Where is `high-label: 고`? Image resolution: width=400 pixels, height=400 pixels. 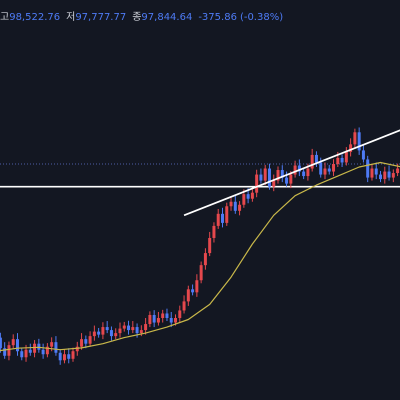
high-label: 고 is located at coordinates (5, 17).